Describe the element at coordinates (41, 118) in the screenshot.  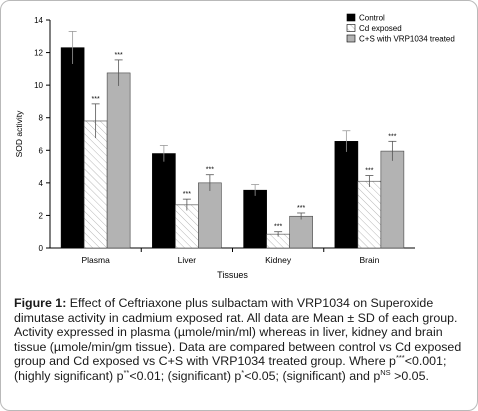
I see `y-tick-label: 8` at that location.